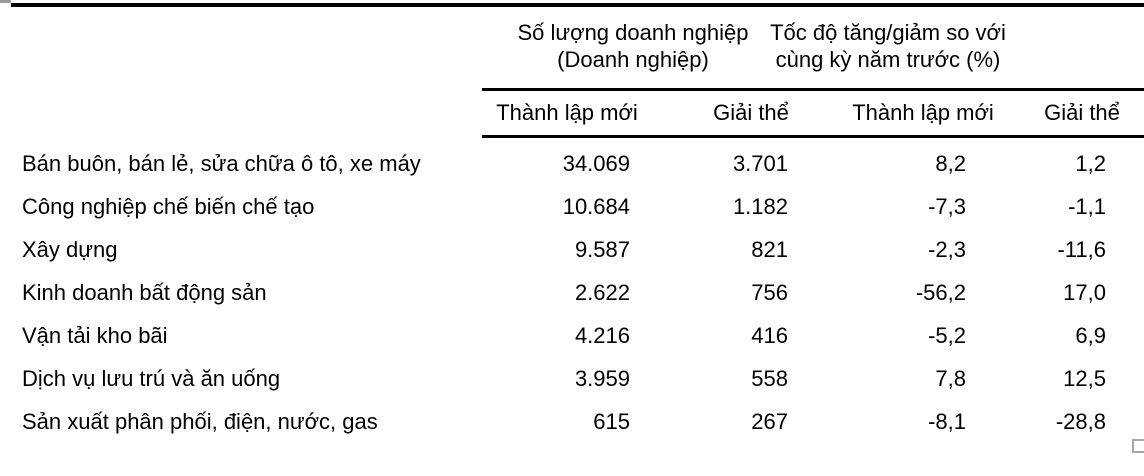  What do you see at coordinates (923, 112) in the screenshot?
I see `column-header-new-pct: Thành lập mới` at bounding box center [923, 112].